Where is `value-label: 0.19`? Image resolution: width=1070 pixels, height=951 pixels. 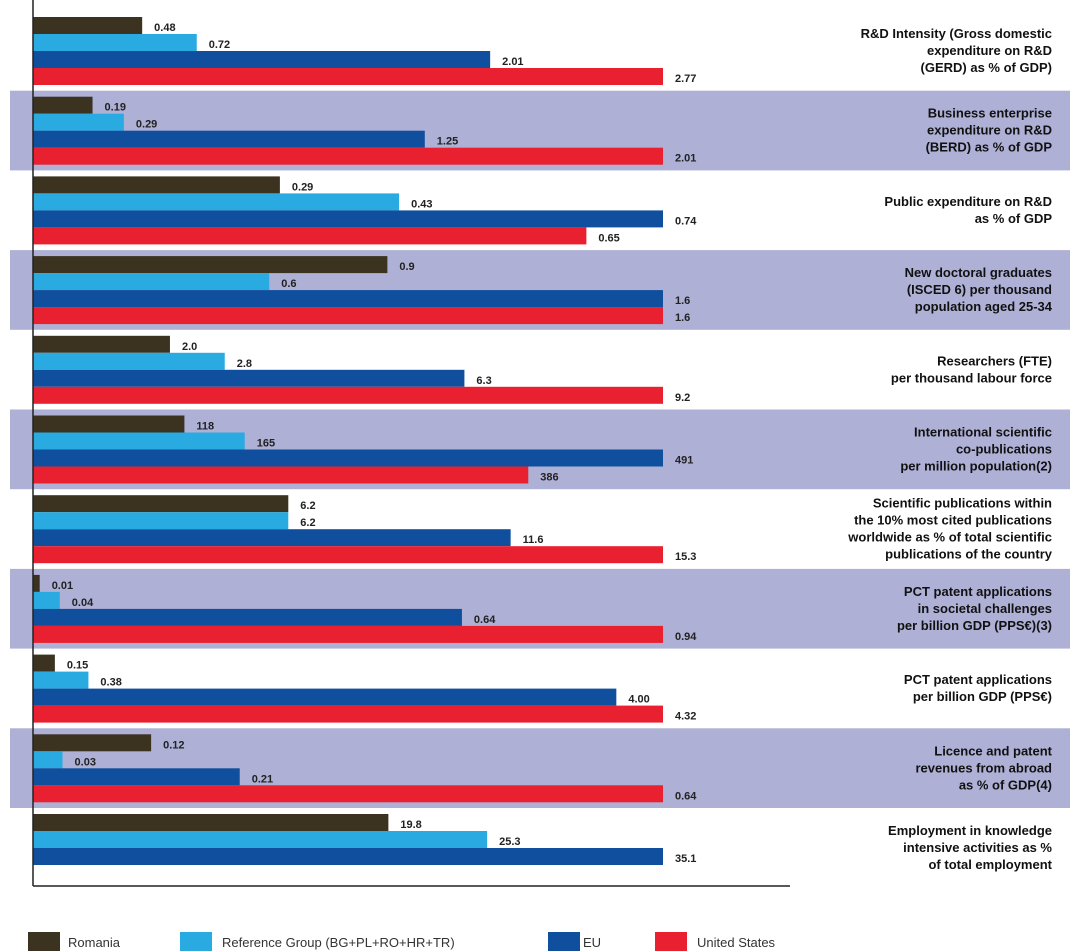 value-label: 0.19 is located at coordinates (115, 108).